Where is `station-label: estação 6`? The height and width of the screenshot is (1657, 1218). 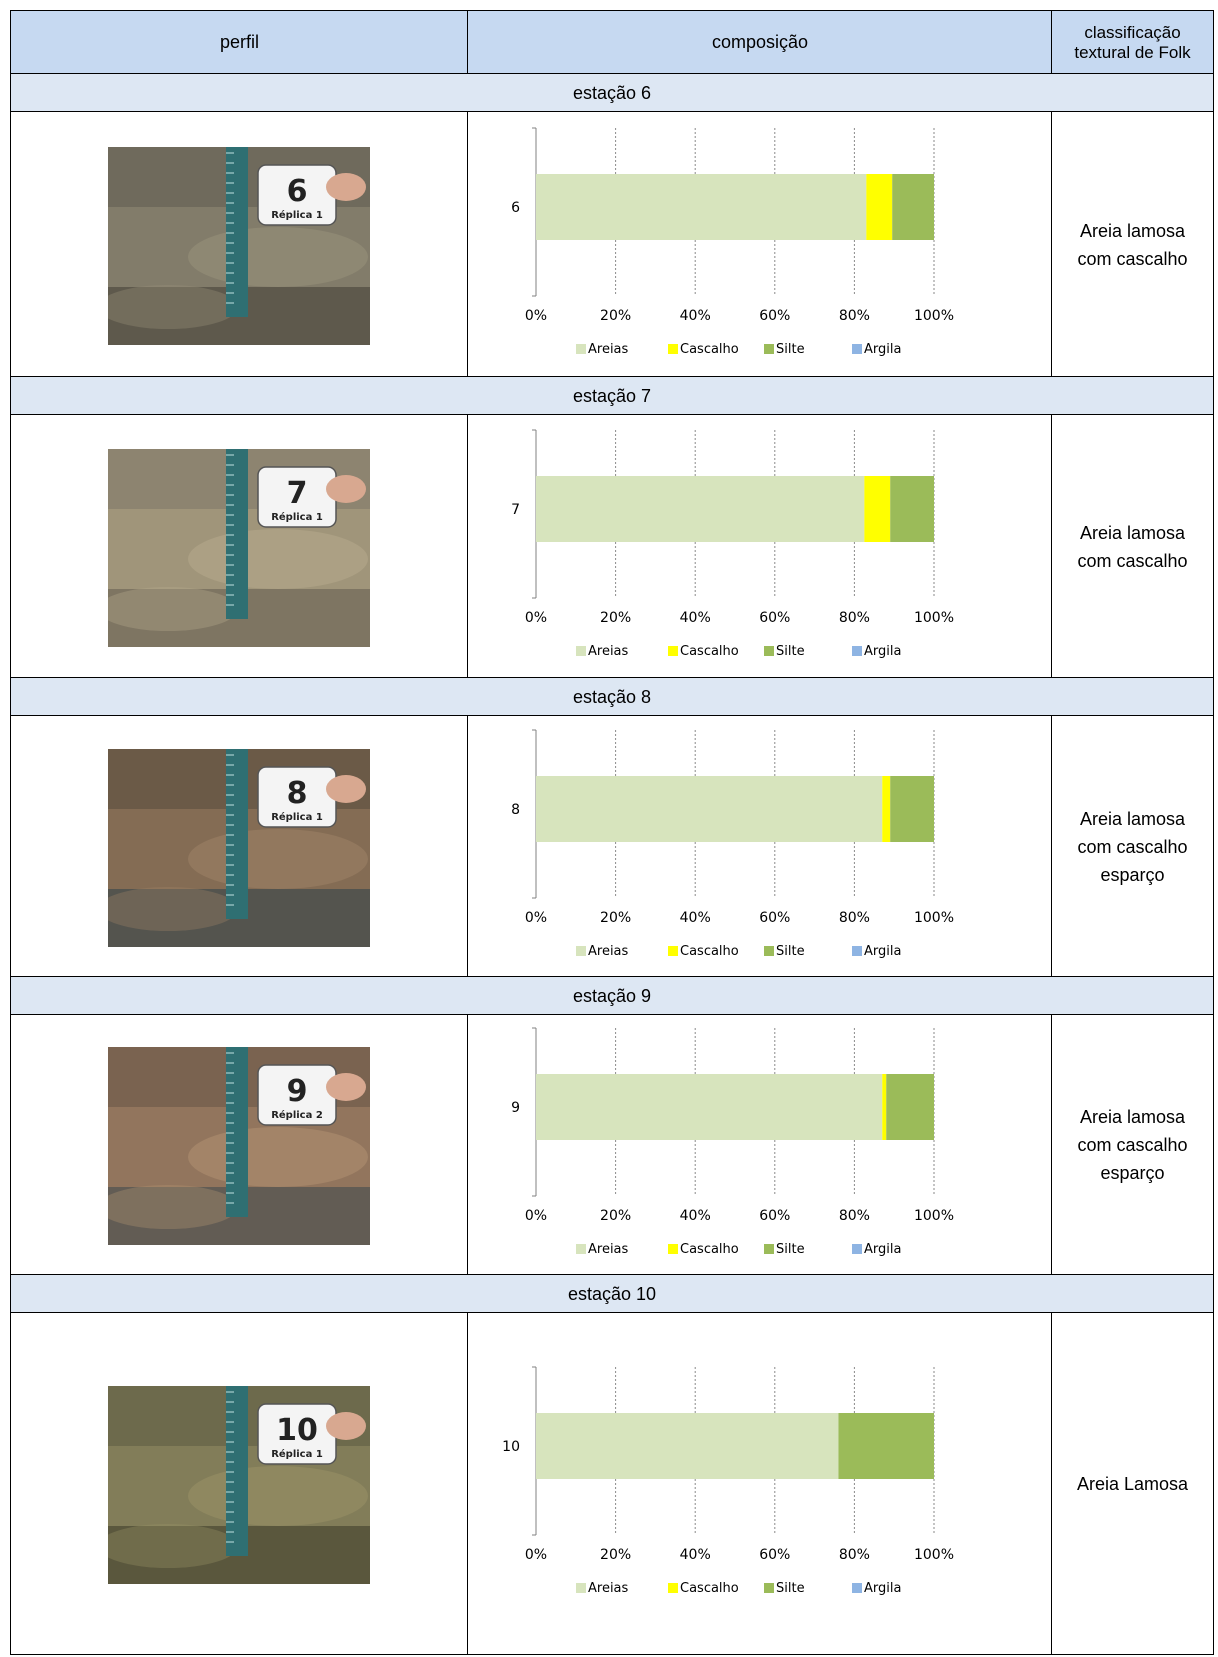
station-label: estação 6 is located at coordinates (612, 93).